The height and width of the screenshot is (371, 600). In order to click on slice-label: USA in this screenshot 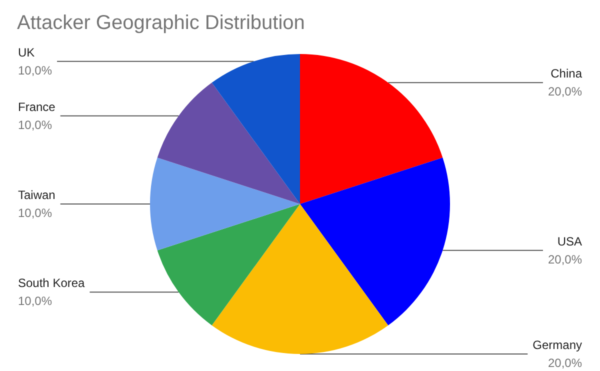, I will do `click(569, 241)`.